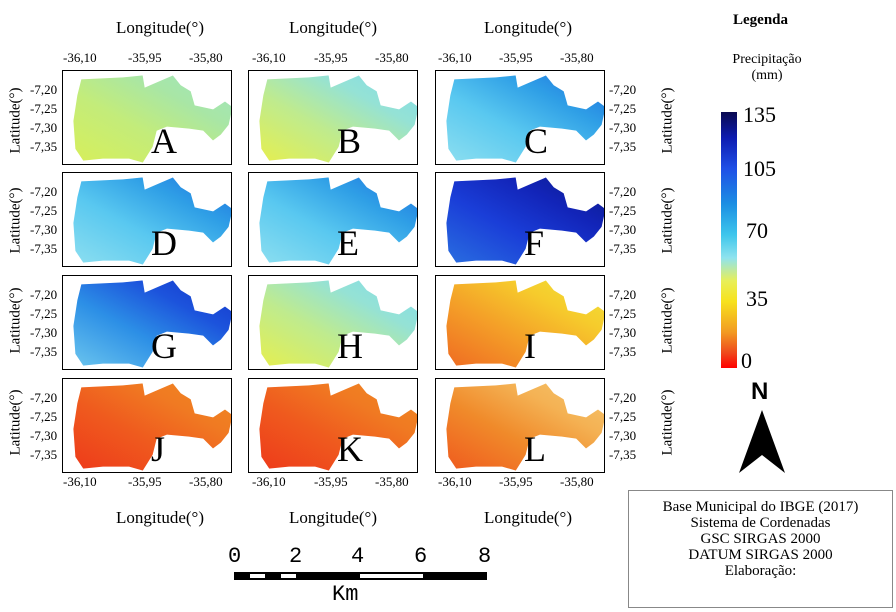 The image size is (896, 612). I want to click on legend-variable: Precipitação, so click(767, 59).